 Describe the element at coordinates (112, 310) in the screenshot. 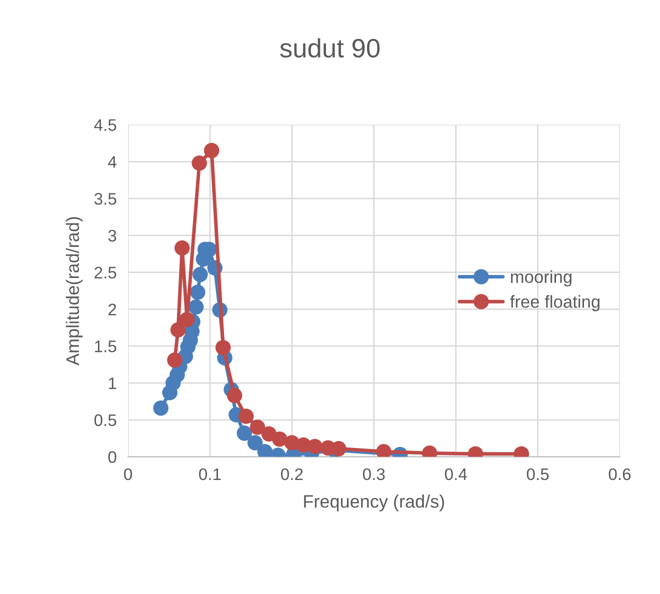

I see `y-tick-label: 2` at that location.